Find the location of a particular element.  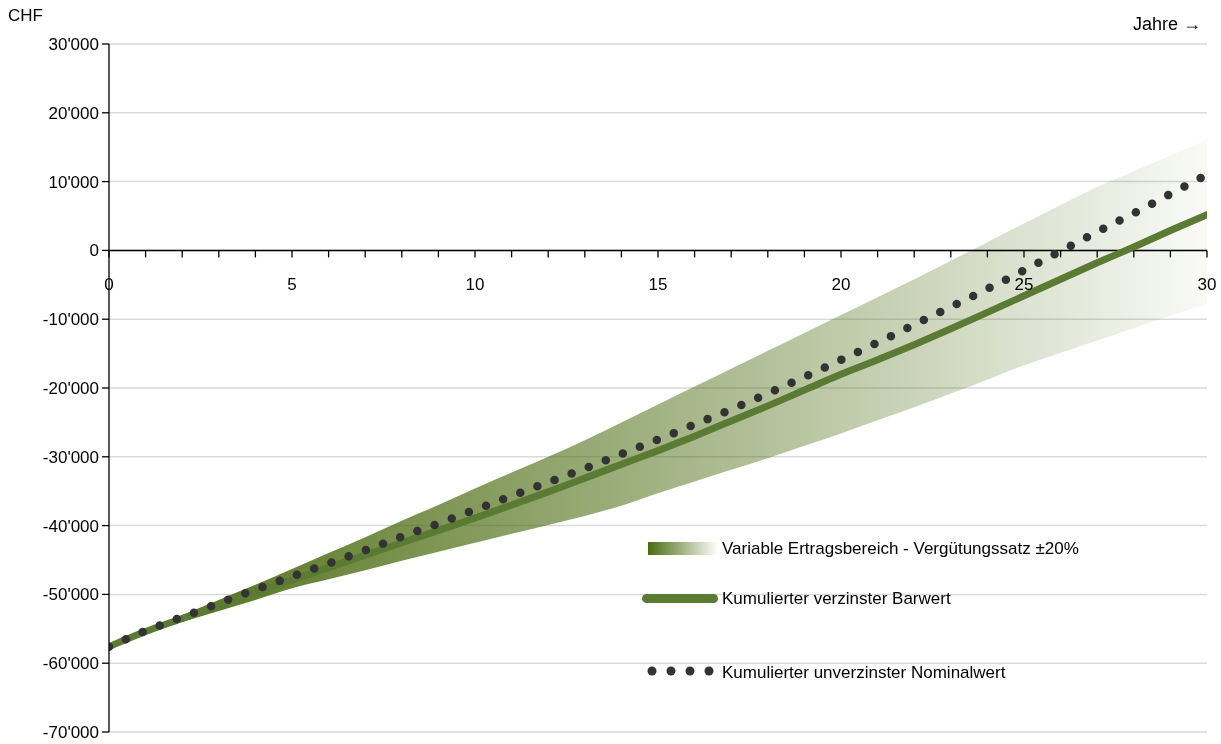

legend-label: Kumulierter verzinster Barwert is located at coordinates (837, 599).